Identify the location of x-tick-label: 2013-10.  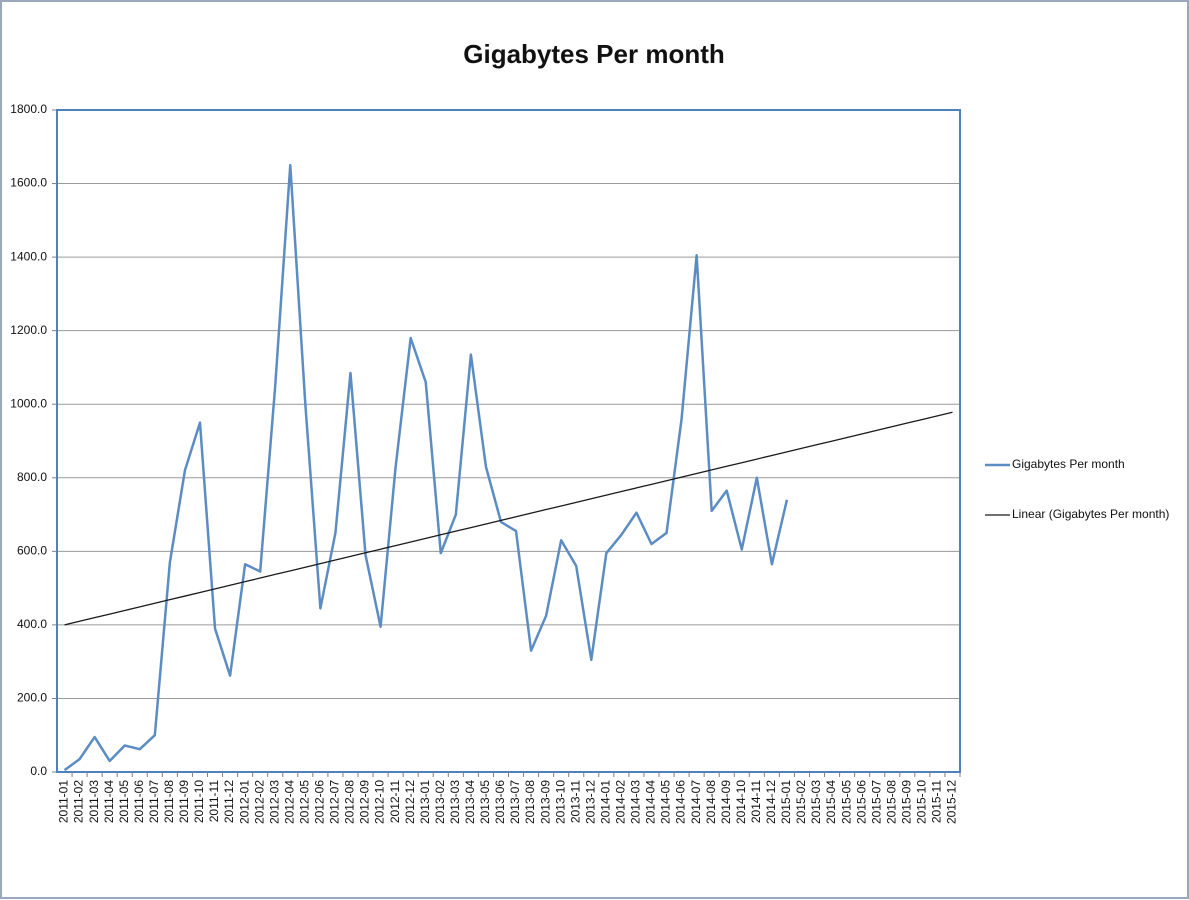
(560, 802).